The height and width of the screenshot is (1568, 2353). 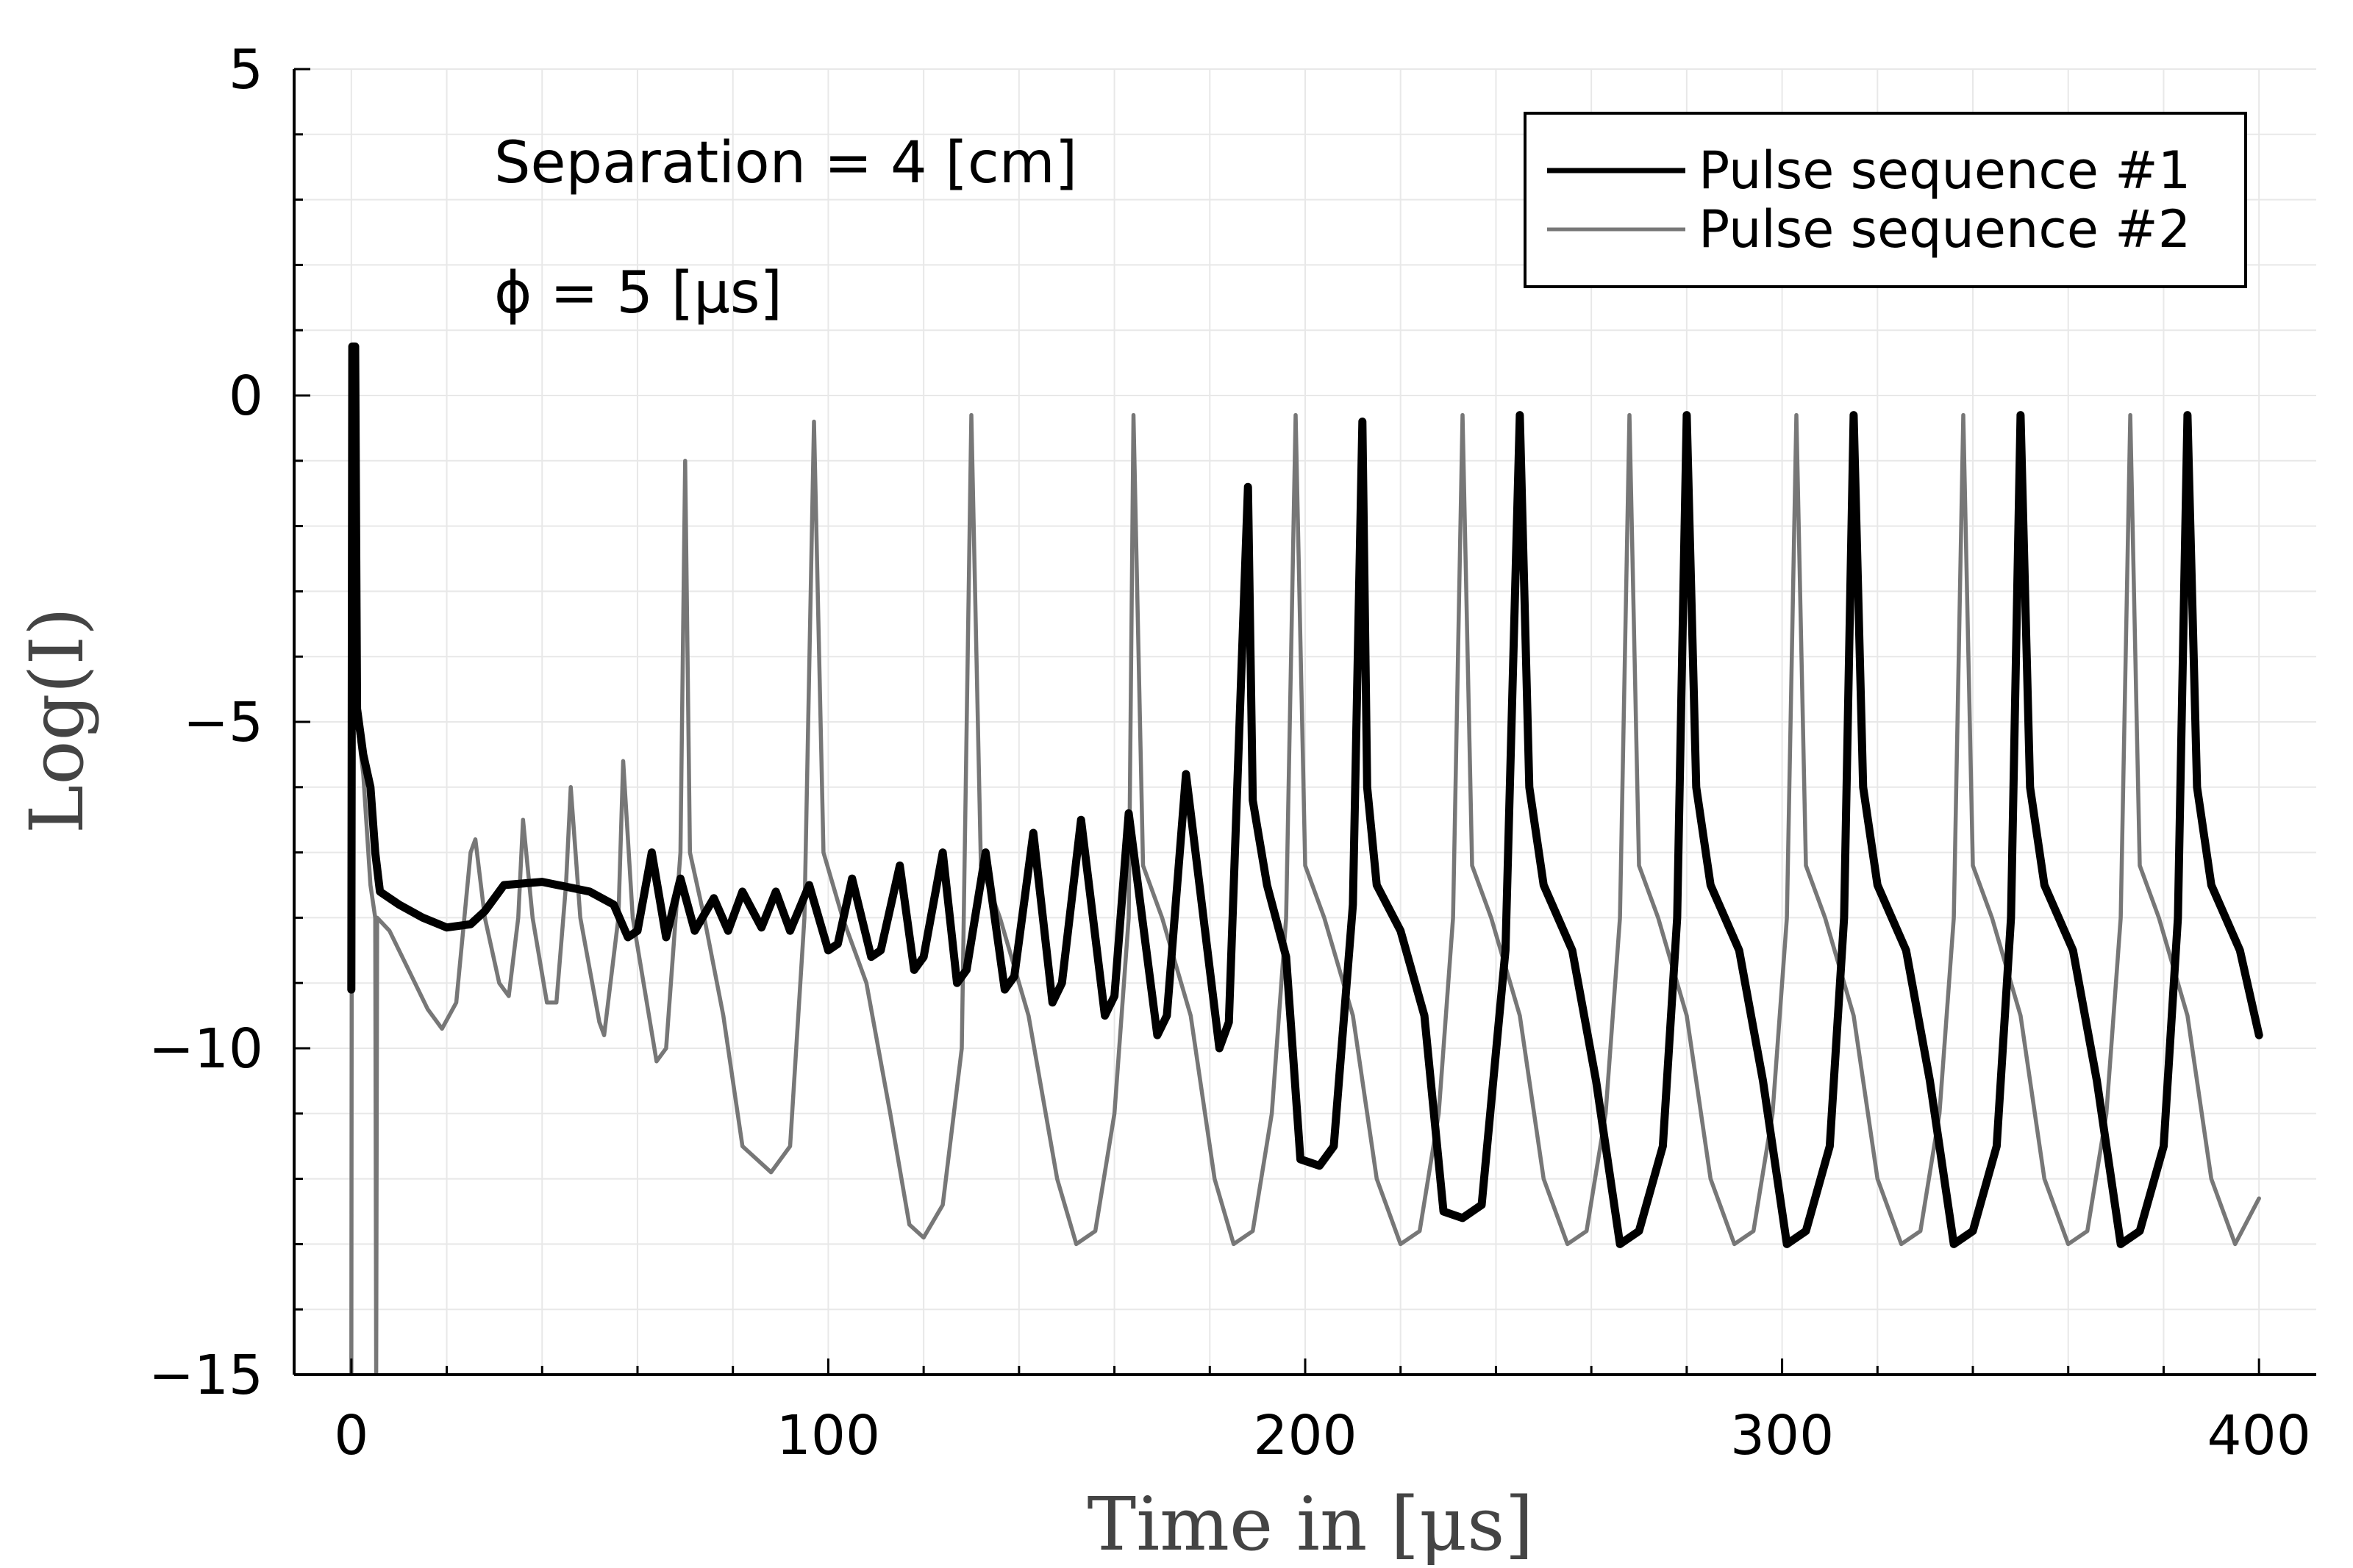 What do you see at coordinates (351, 1435) in the screenshot?
I see `x-tick-label: 0` at bounding box center [351, 1435].